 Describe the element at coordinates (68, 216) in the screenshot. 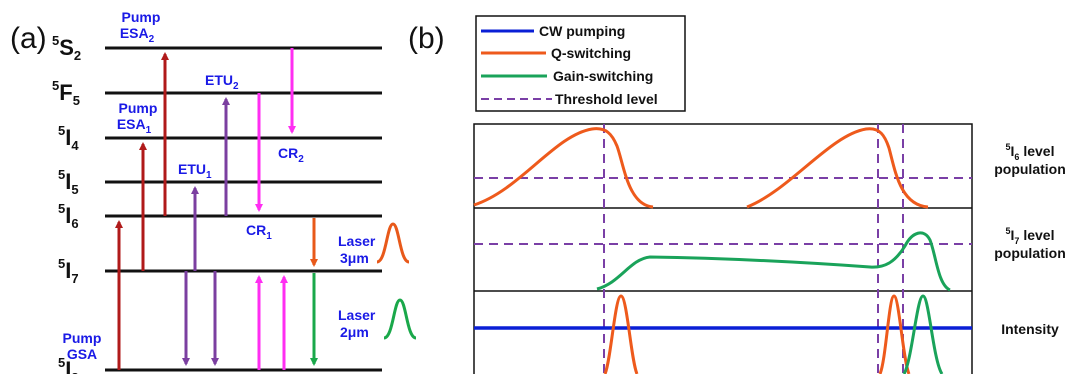

I see `level-label-5I6: 5I6` at that location.